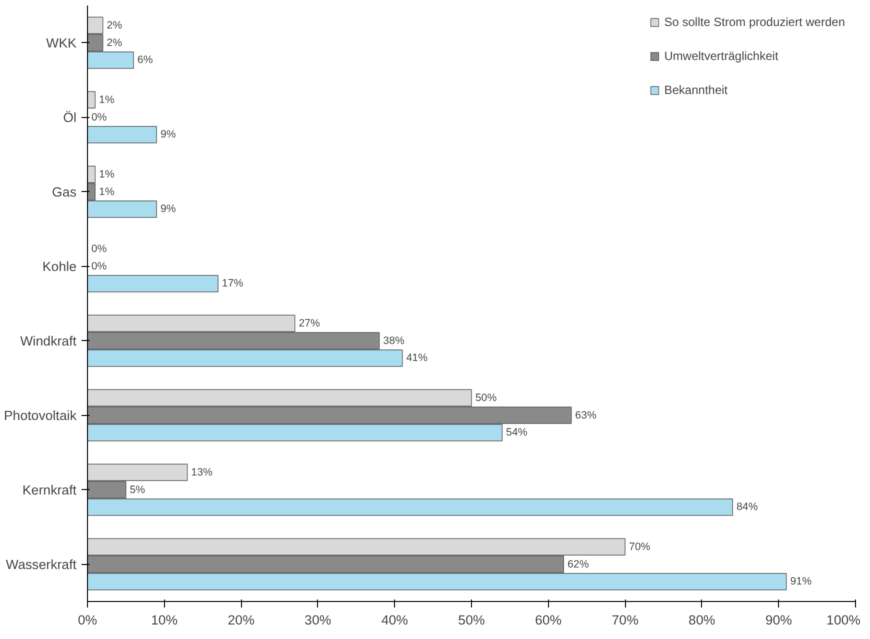 The image size is (870, 639). Describe the element at coordinates (61, 42) in the screenshot. I see `y-tick-label: WKK` at that location.